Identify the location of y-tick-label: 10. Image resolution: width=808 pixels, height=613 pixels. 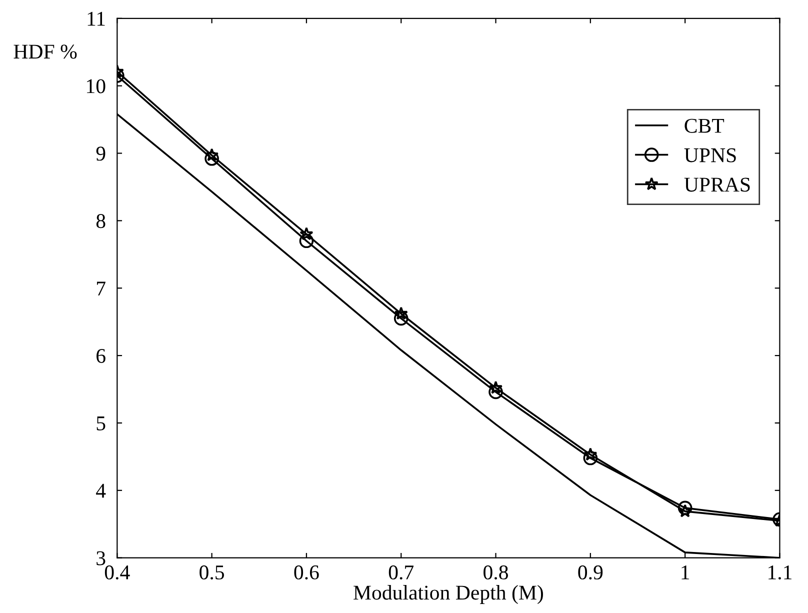
(96, 86).